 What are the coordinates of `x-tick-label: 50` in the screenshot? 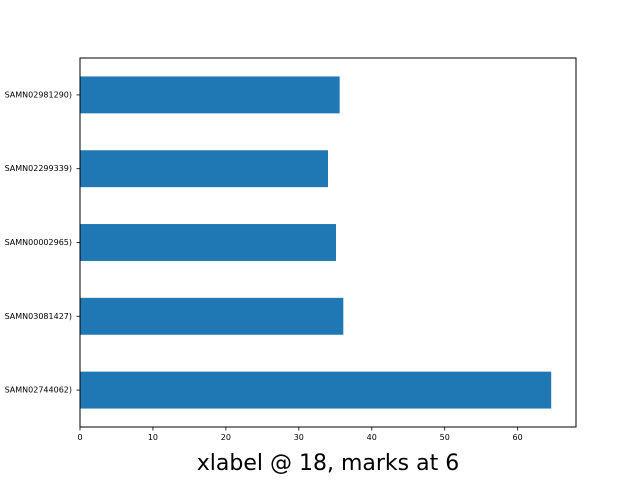 It's located at (445, 437).